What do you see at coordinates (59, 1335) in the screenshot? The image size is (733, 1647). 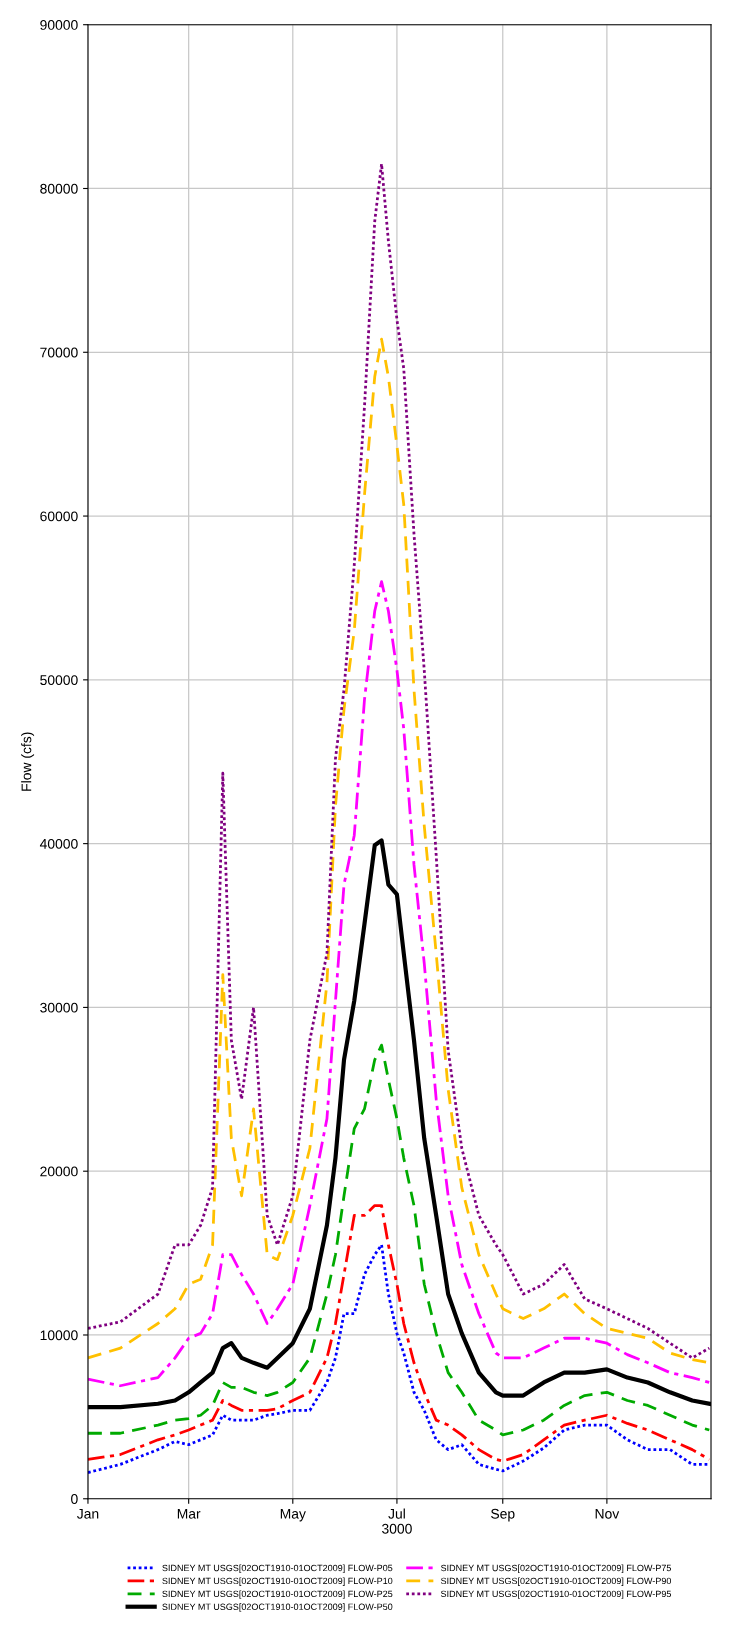 I see `y-tick-label: 10000` at bounding box center [59, 1335].